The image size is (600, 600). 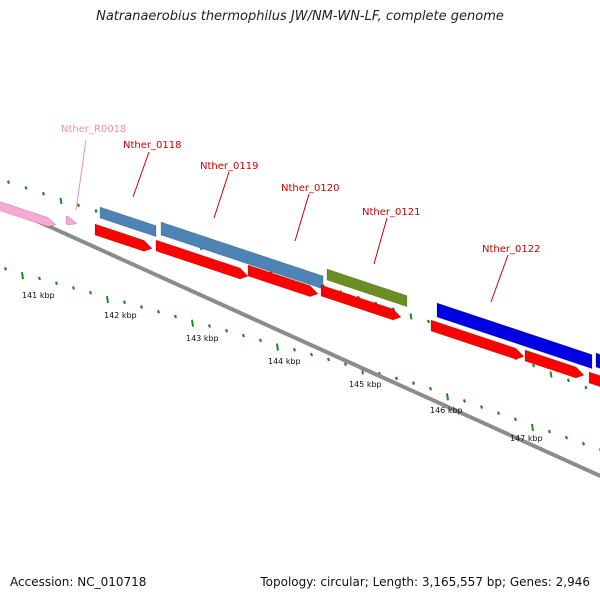 I want to click on ruler-label: 142 kbp, so click(x=120, y=315).